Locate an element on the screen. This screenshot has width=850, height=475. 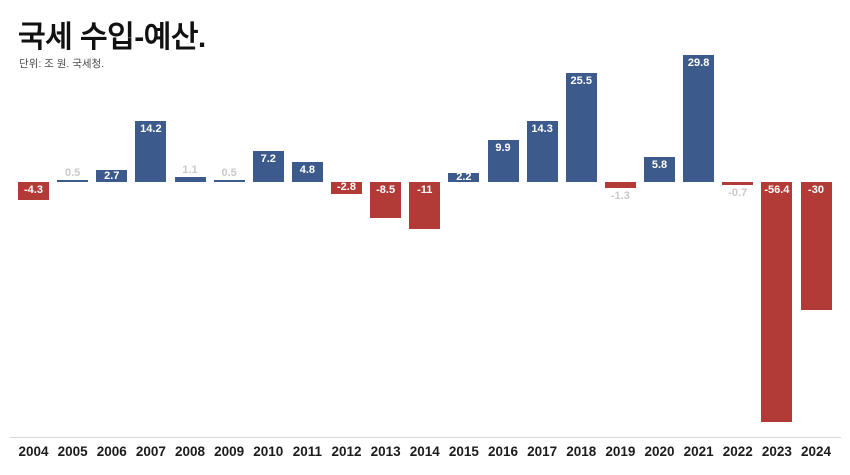
bar-2009 is located at coordinates (229, 180).